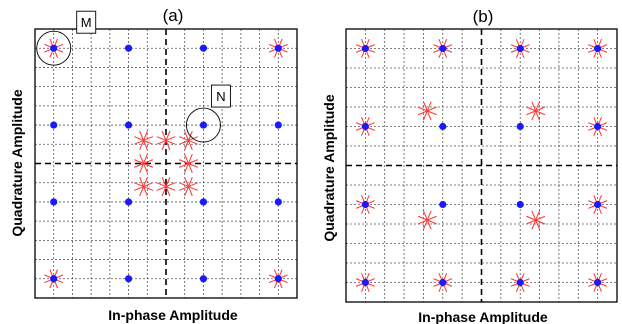 Image resolution: width=622 pixels, height=324 pixels. I want to click on panel-a-ylabel: Quadrature Amplitude, so click(17, 162).